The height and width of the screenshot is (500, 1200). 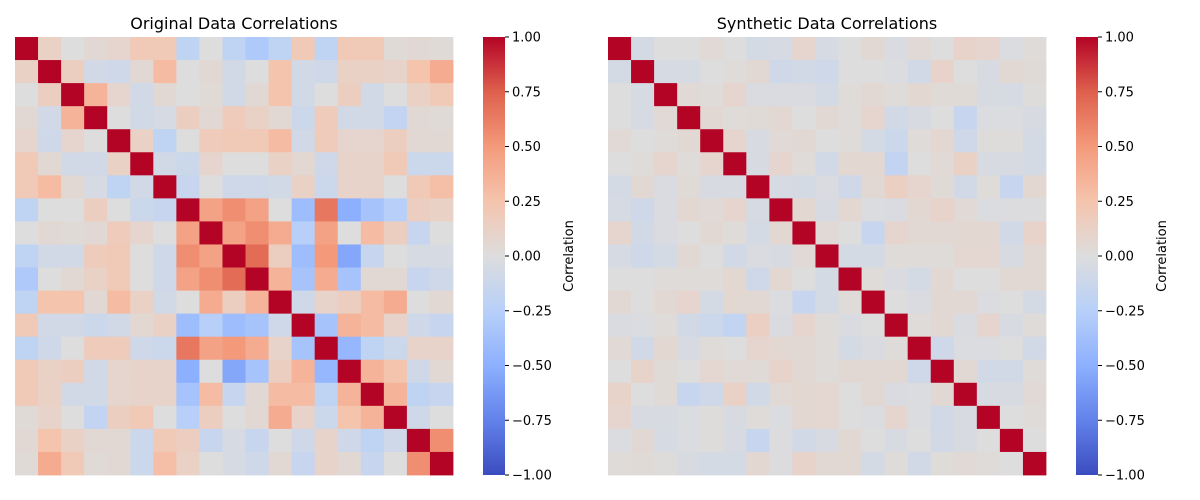 I want to click on colorbar-tick-label: −1.00, so click(x=532, y=476).